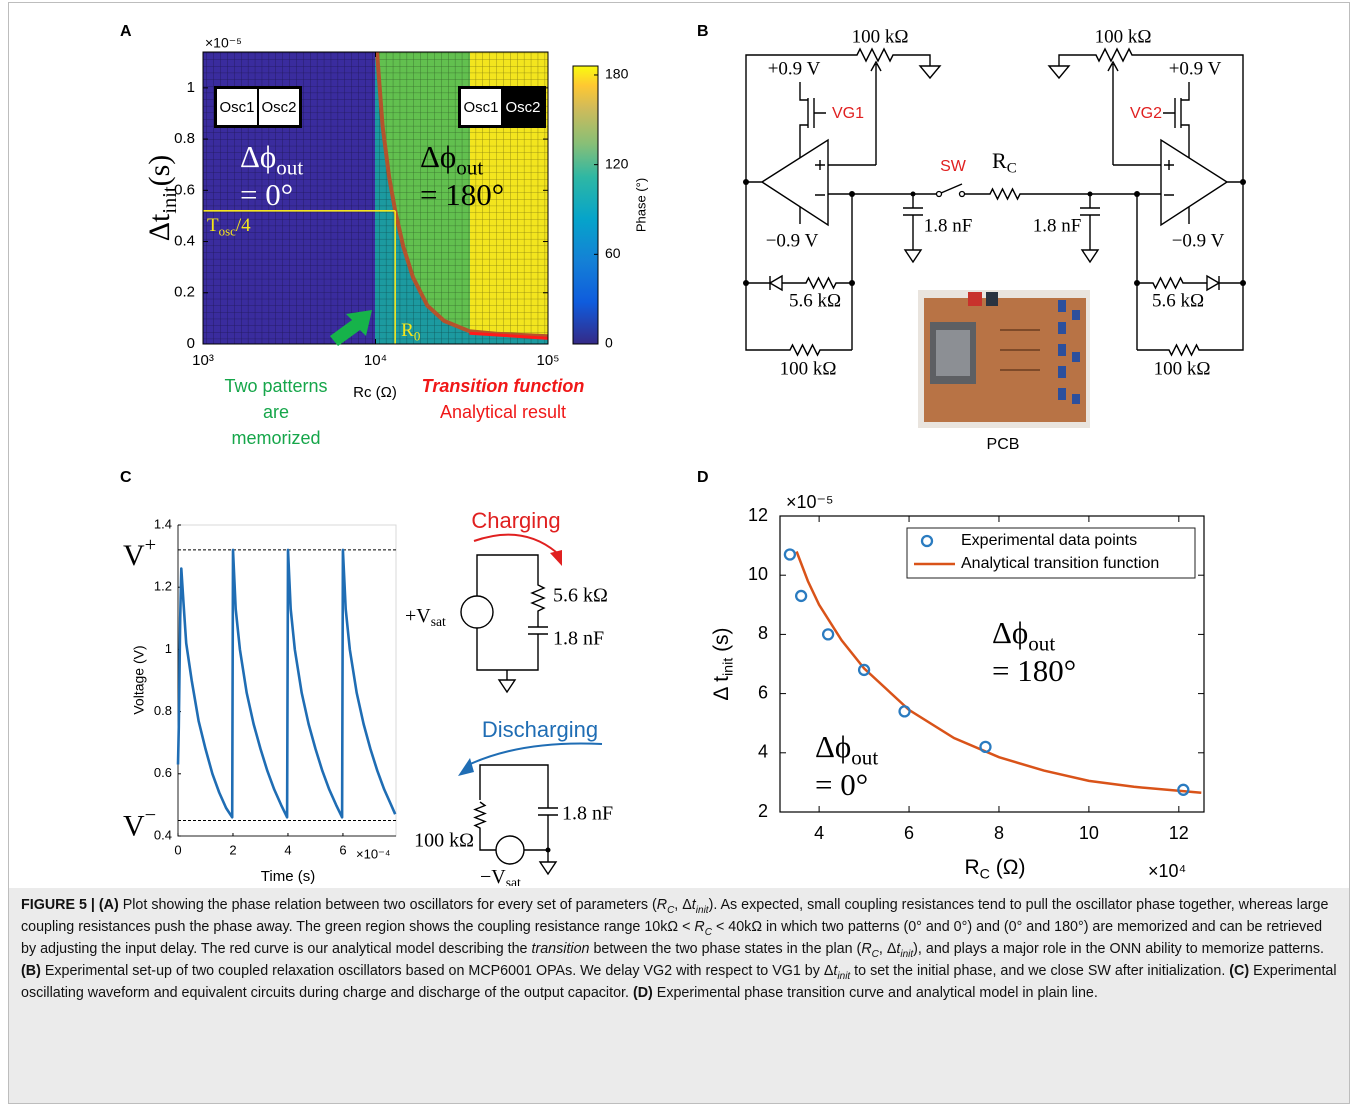  Describe the element at coordinates (163, 586) in the screenshot. I see `y-tick-label: 1.2` at that location.